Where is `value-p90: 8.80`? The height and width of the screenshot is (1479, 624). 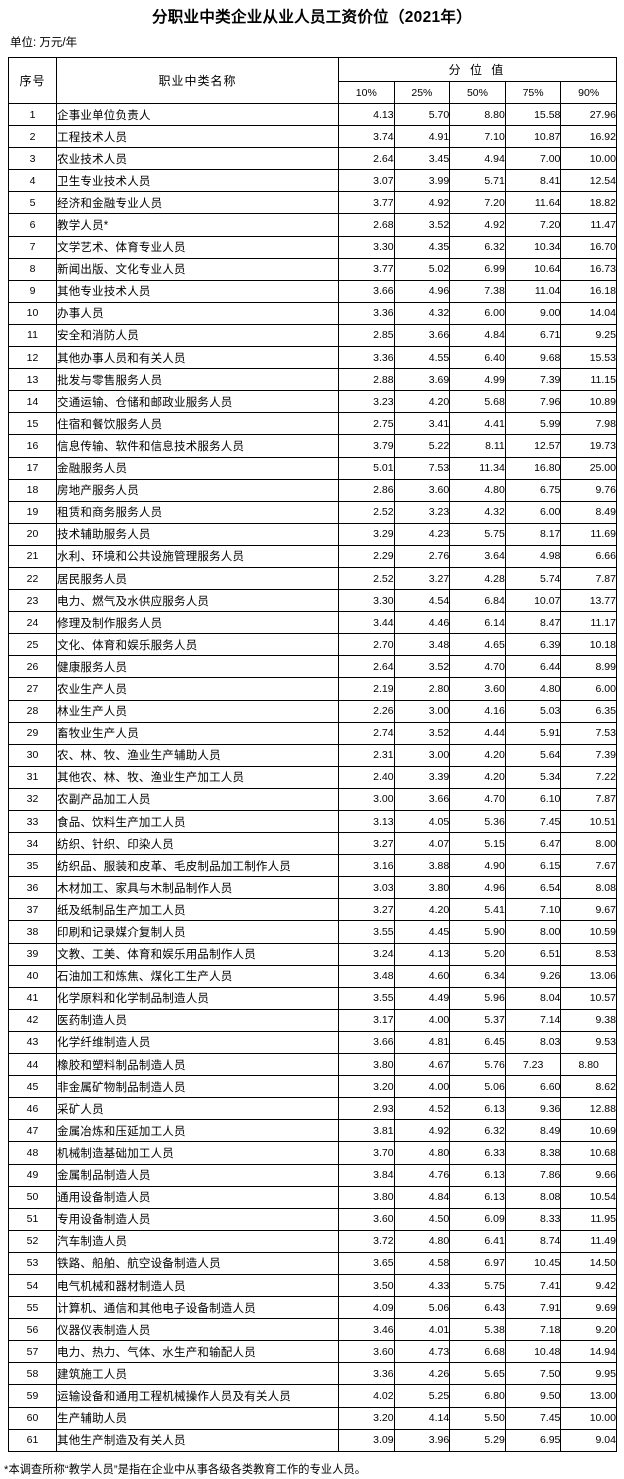
value-p90: 8.80 is located at coordinates (588, 1065).